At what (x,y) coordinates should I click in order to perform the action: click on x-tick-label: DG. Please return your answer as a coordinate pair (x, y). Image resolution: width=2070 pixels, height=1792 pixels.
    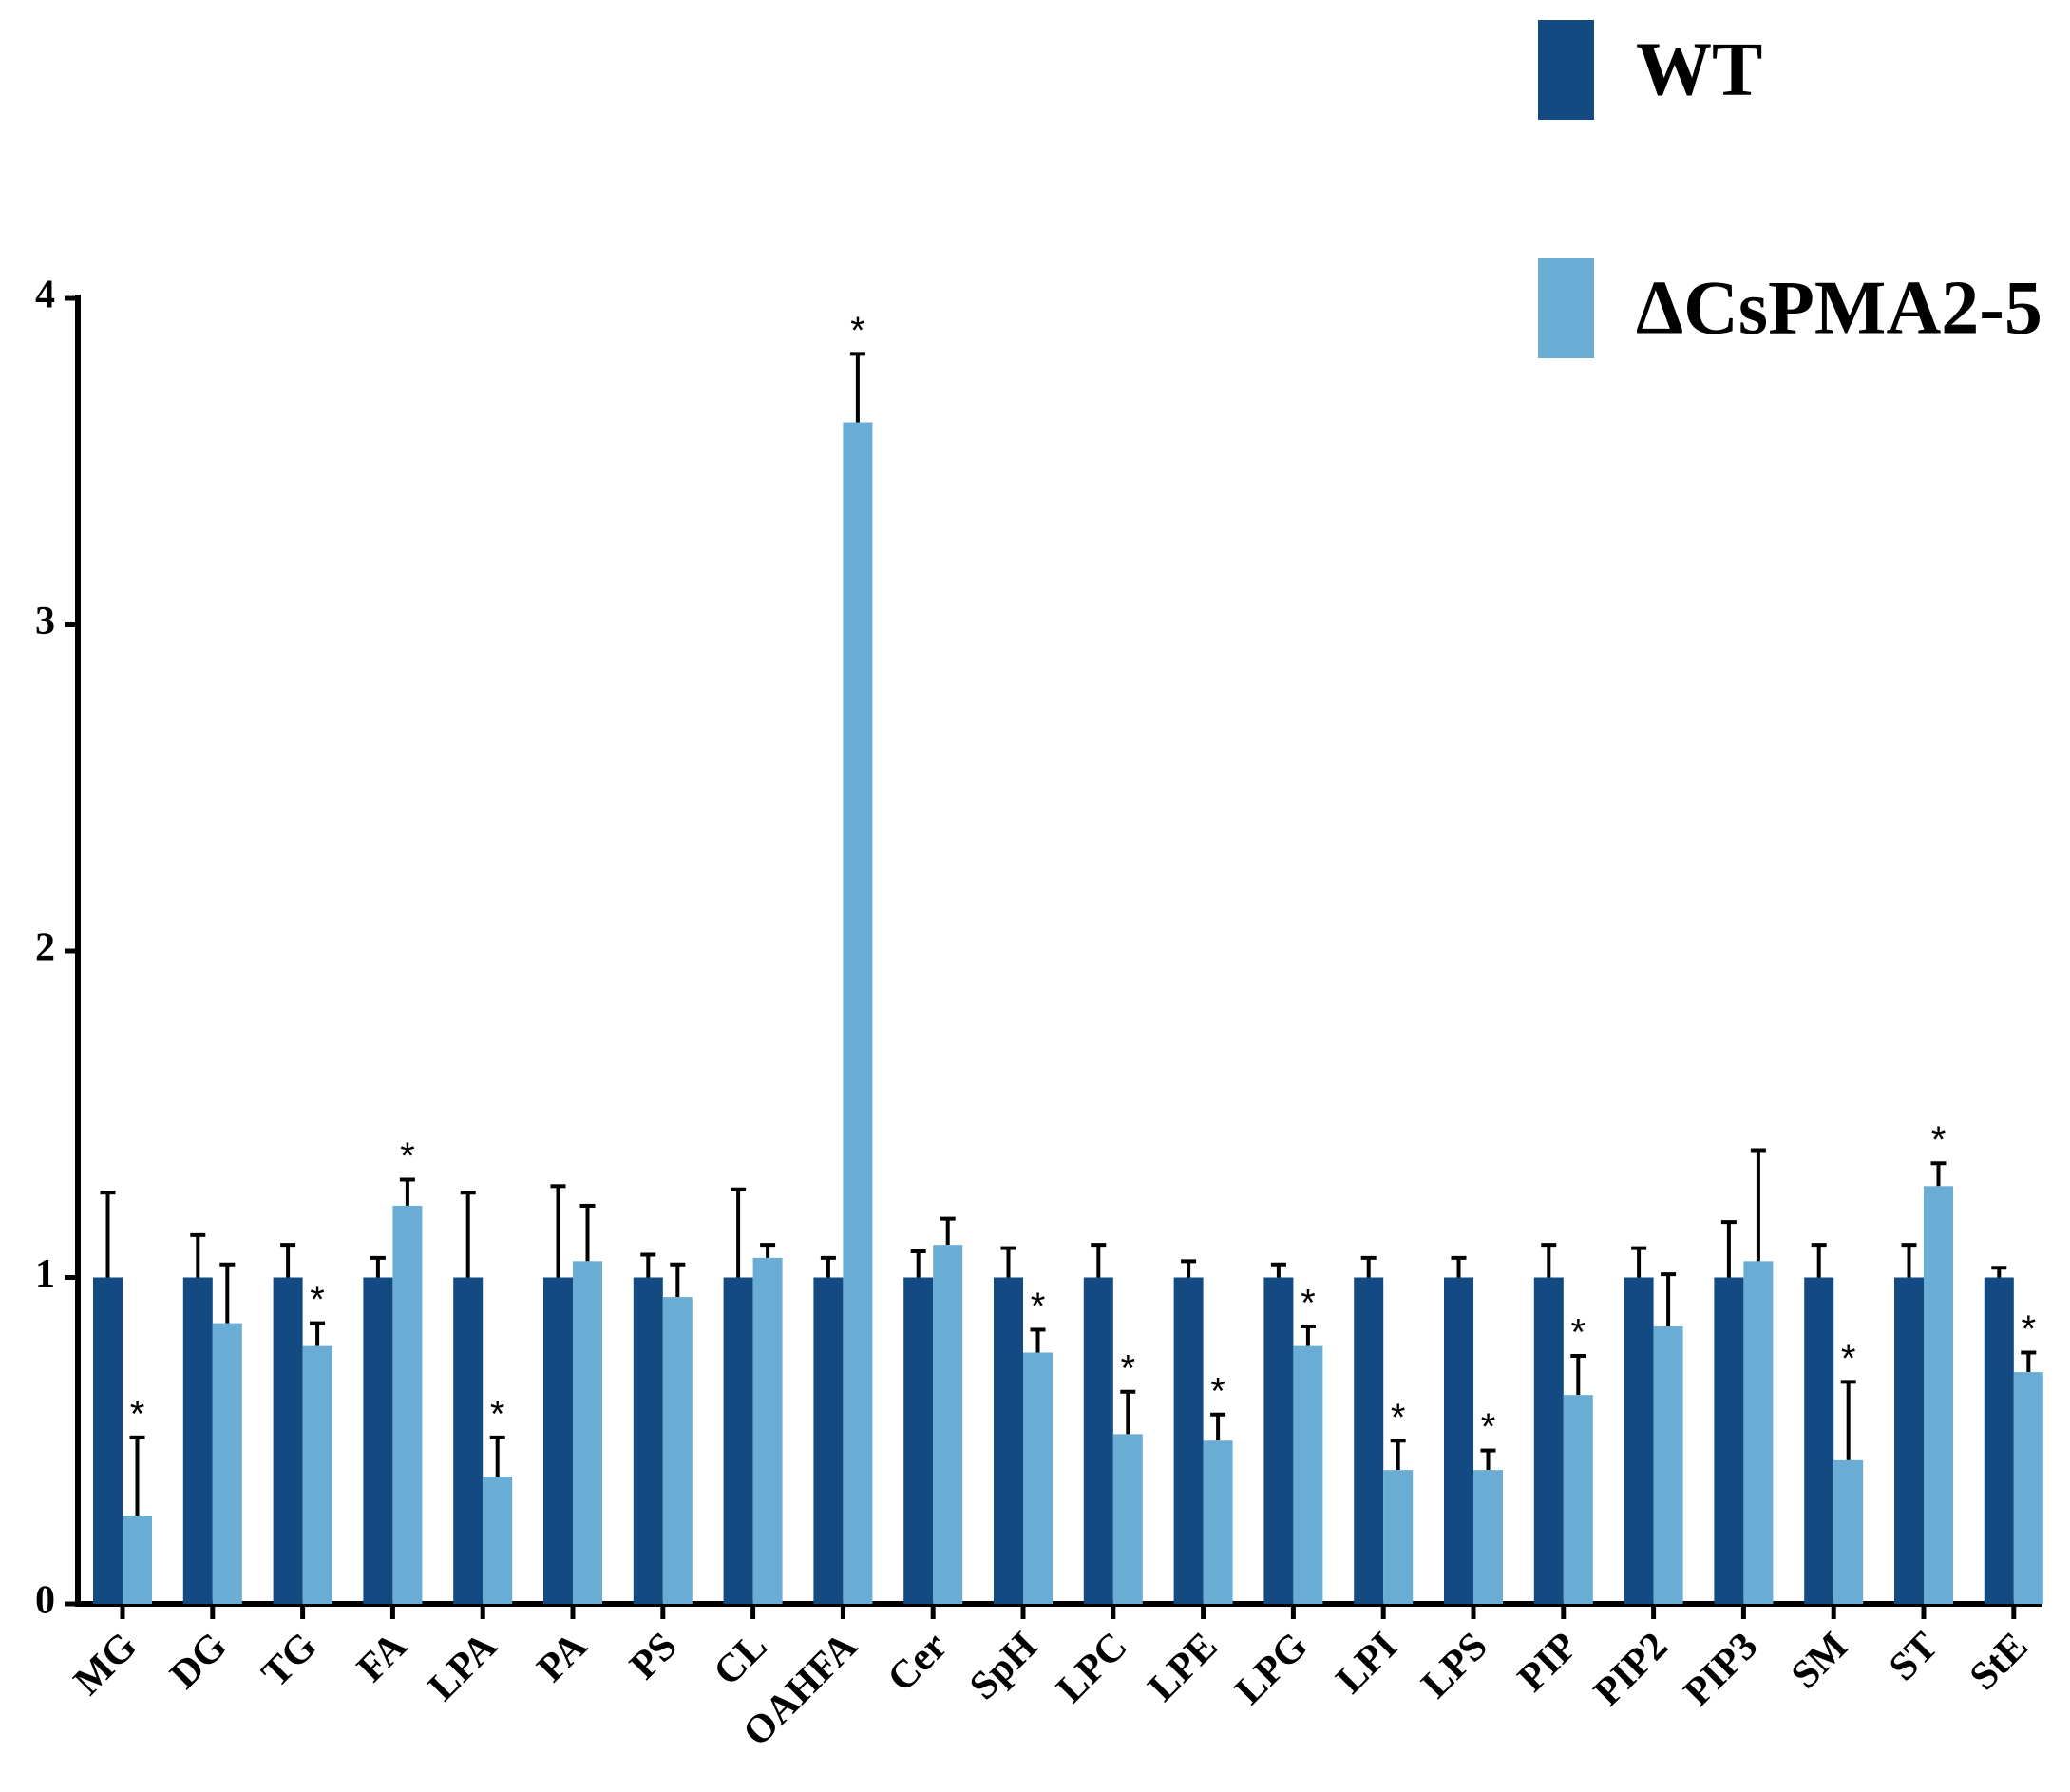
    Looking at the image, I should click on (199, 1661).